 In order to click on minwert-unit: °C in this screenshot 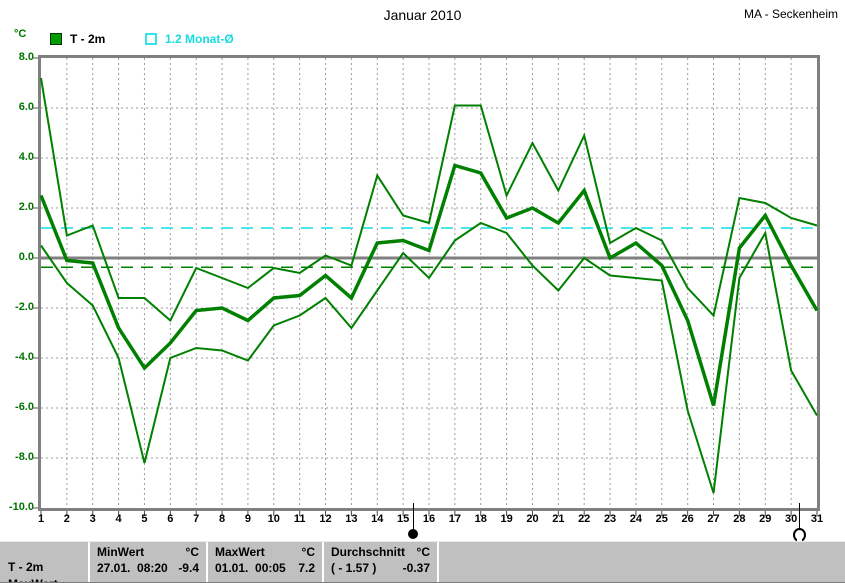, I will do `click(192, 552)`.